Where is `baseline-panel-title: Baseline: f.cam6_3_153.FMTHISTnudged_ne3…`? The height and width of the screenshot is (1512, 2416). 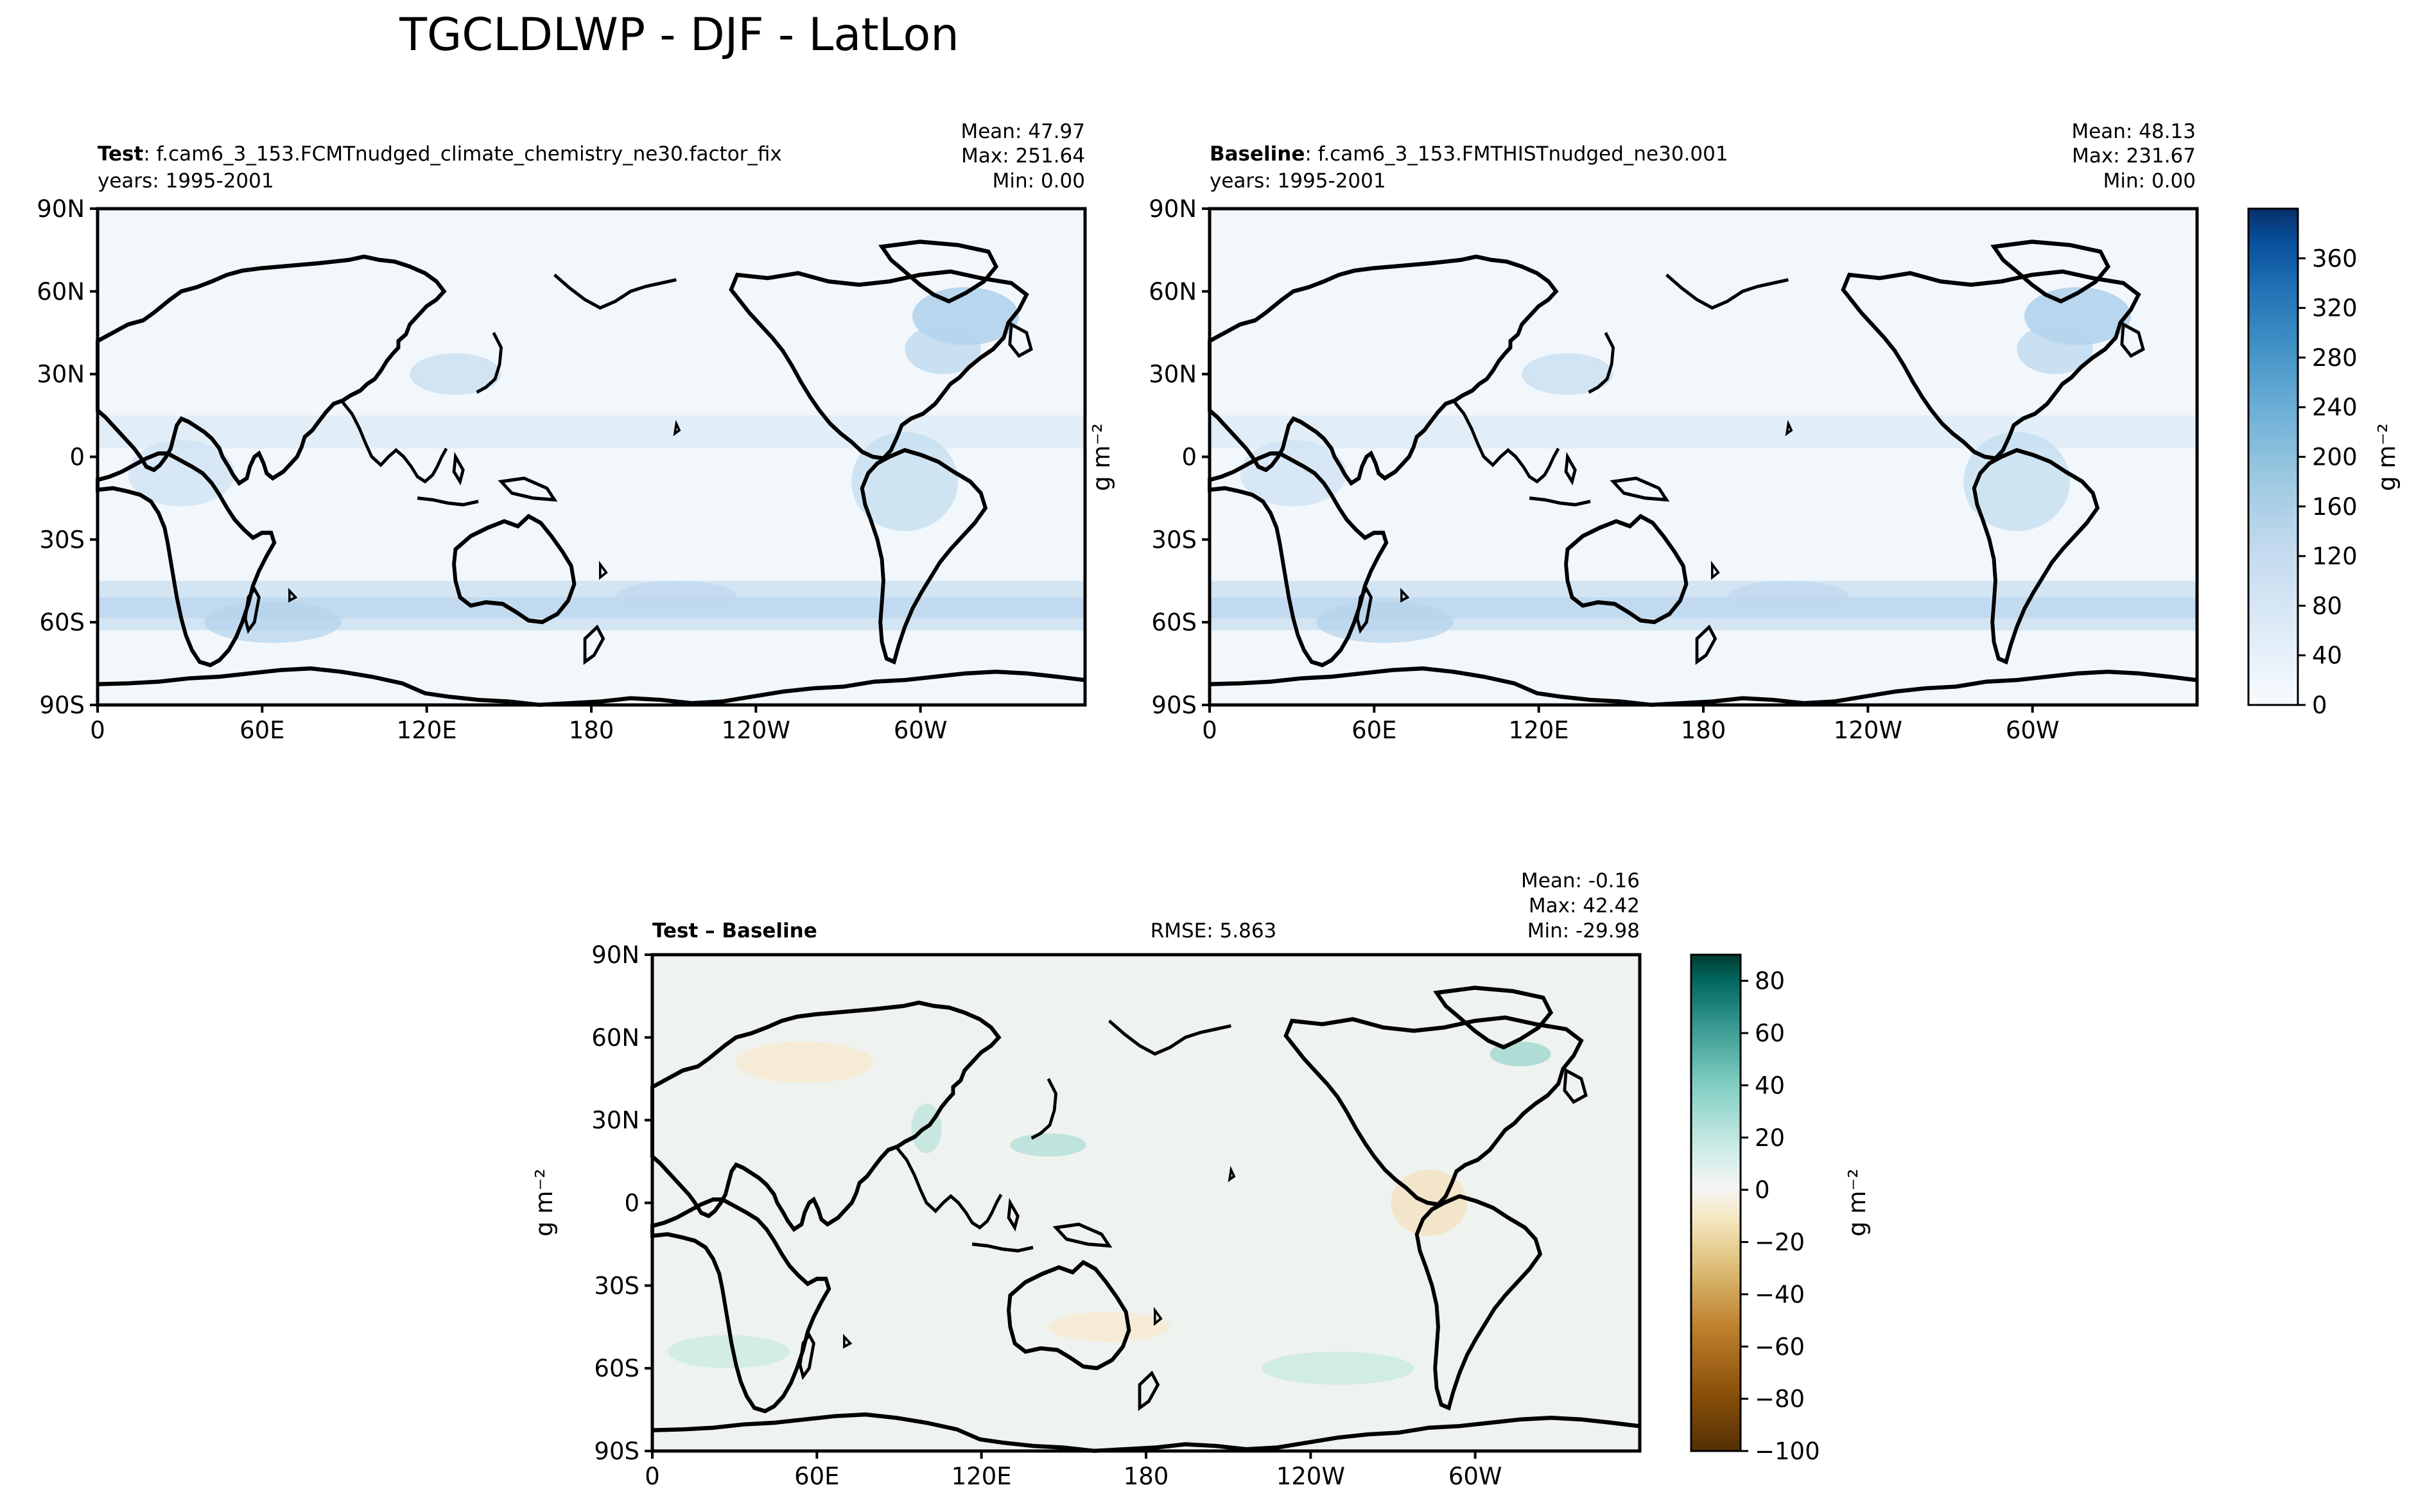
baseline-panel-title: Baseline: f.cam6_3_153.FMTHISTnudged_ne3… is located at coordinates (1469, 154).